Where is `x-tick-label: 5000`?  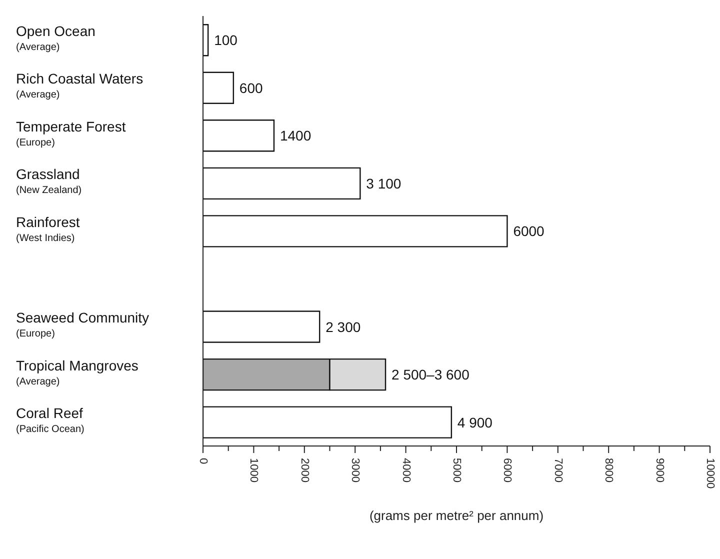
x-tick-label: 5000 is located at coordinates (456, 470).